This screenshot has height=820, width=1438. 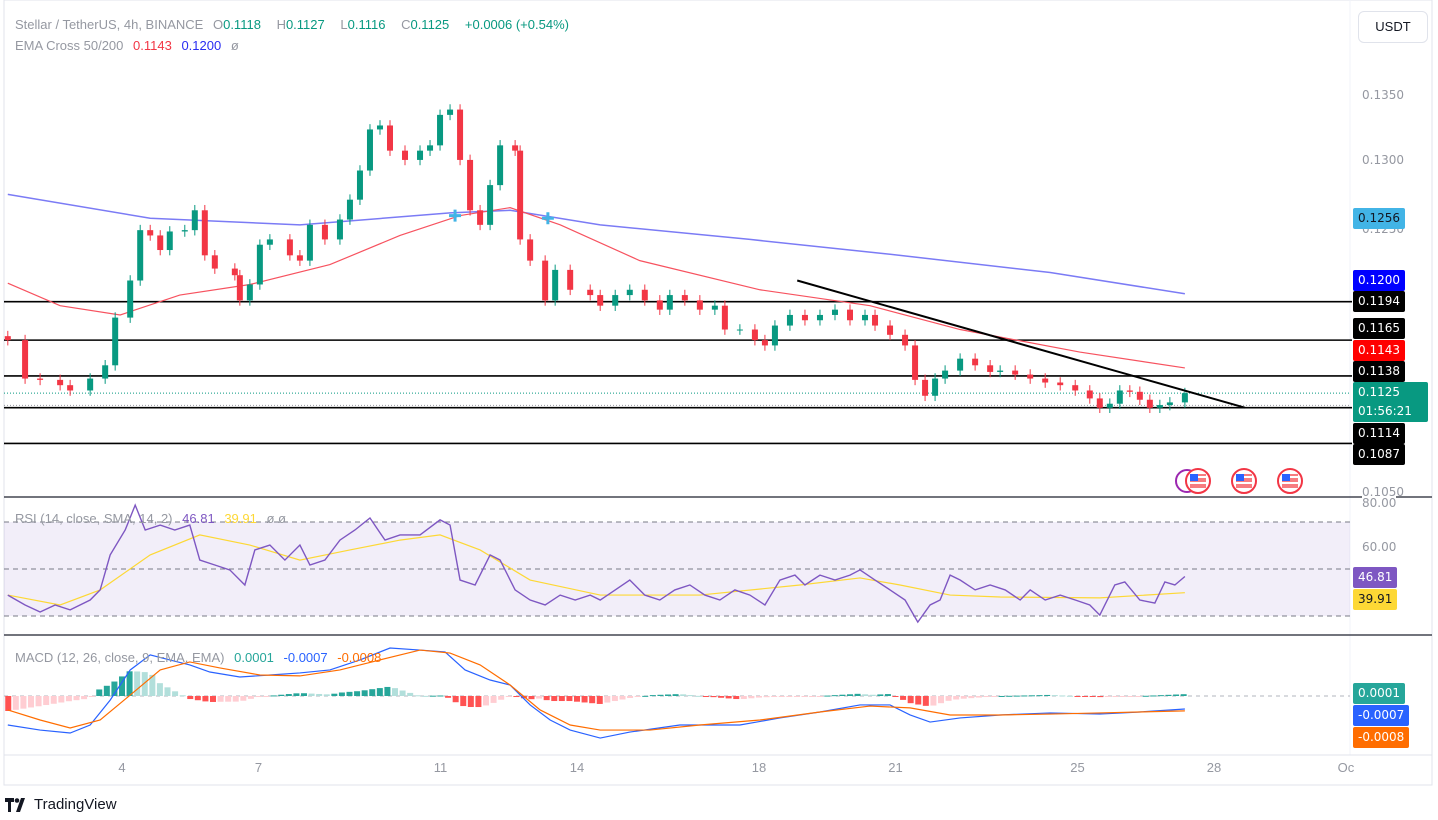 What do you see at coordinates (234, 45) in the screenshot?
I see `ema-extra: ø` at bounding box center [234, 45].